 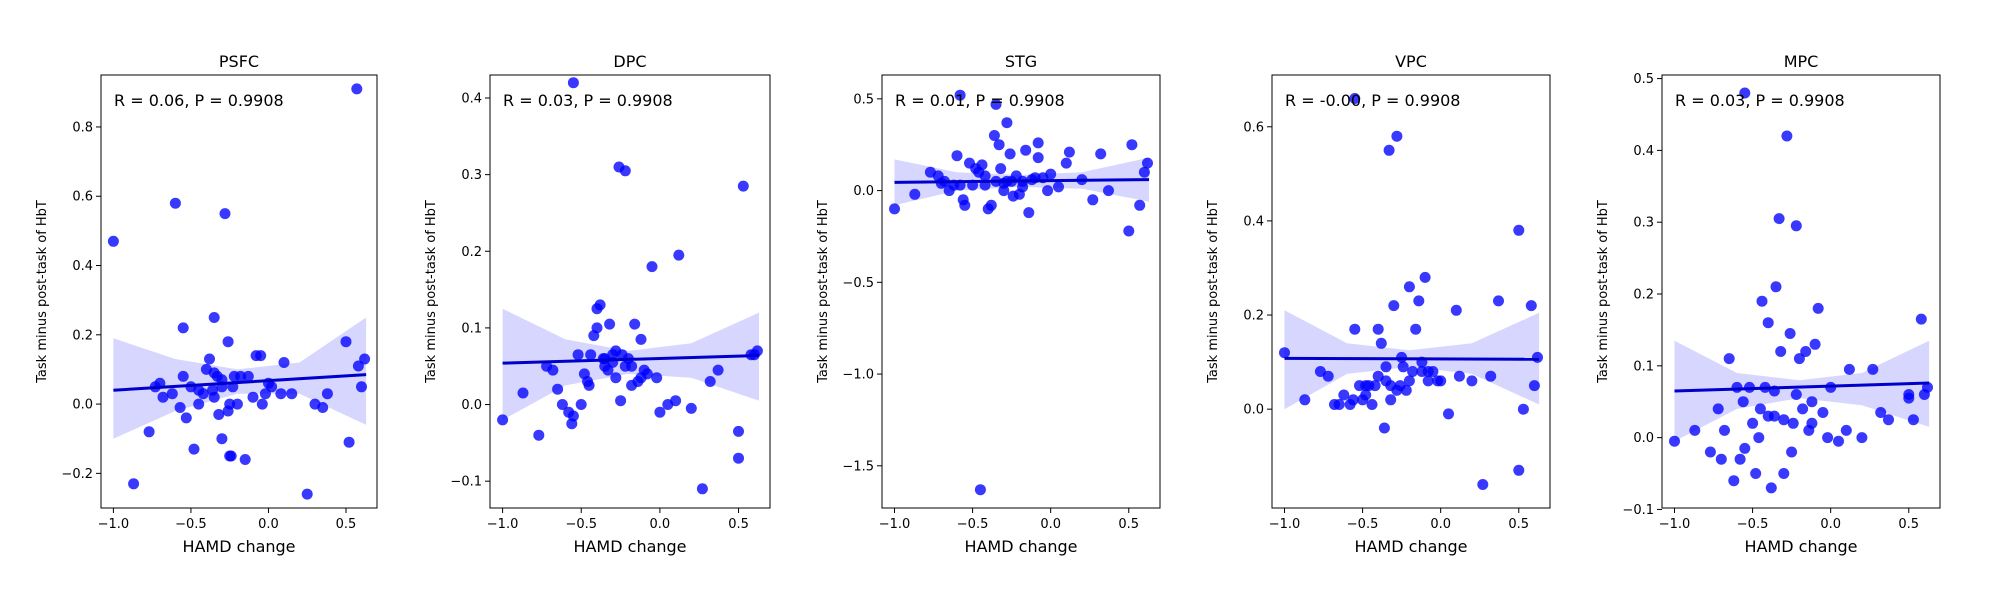 What do you see at coordinates (1801, 61) in the screenshot?
I see `panel-title: MPC` at bounding box center [1801, 61].